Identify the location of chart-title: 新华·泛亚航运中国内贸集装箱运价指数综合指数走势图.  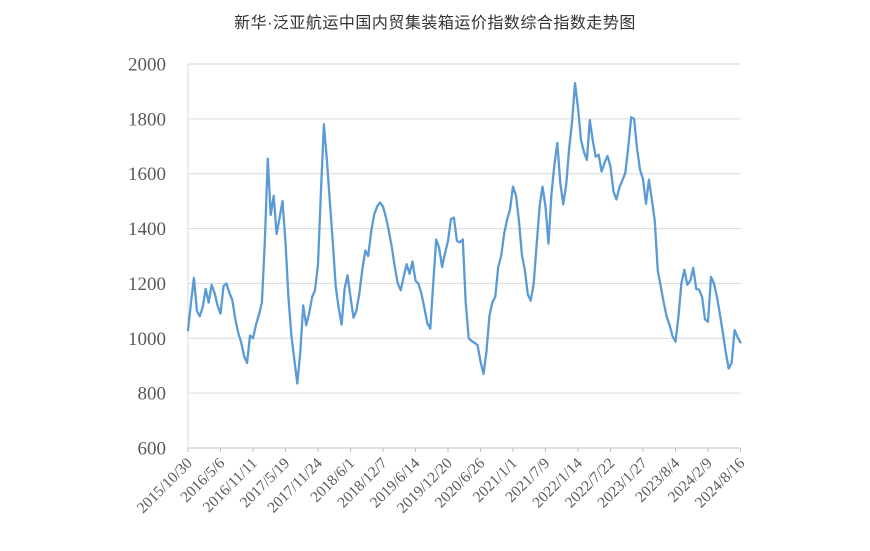
(435, 23).